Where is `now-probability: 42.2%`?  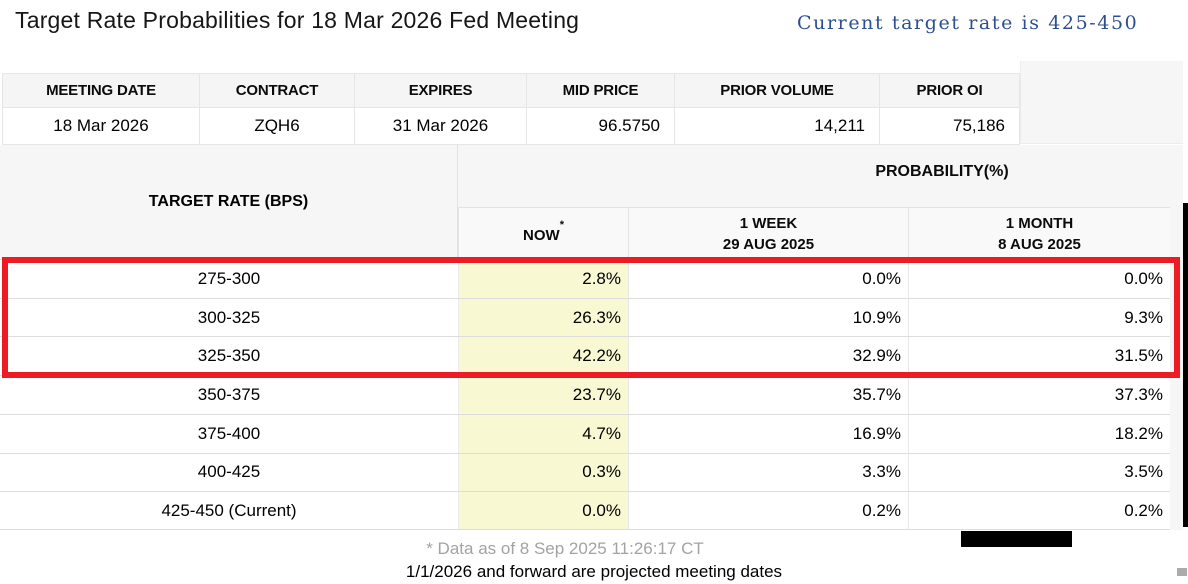
now-probability: 42.2% is located at coordinates (543, 356).